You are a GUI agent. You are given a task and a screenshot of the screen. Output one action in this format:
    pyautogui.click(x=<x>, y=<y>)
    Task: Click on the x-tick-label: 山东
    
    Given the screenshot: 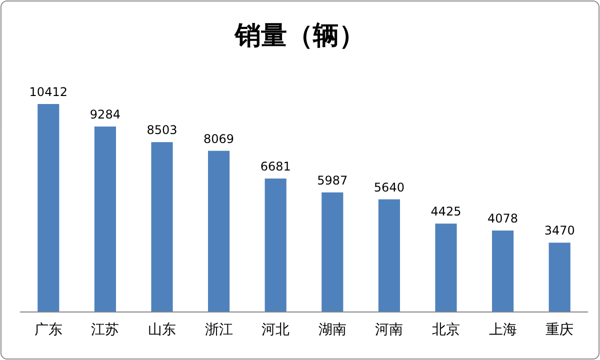 What is the action you would take?
    pyautogui.click(x=162, y=330)
    